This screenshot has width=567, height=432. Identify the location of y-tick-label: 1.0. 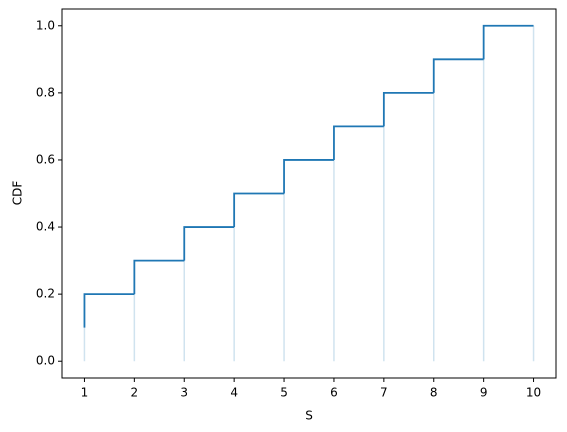
(45, 25).